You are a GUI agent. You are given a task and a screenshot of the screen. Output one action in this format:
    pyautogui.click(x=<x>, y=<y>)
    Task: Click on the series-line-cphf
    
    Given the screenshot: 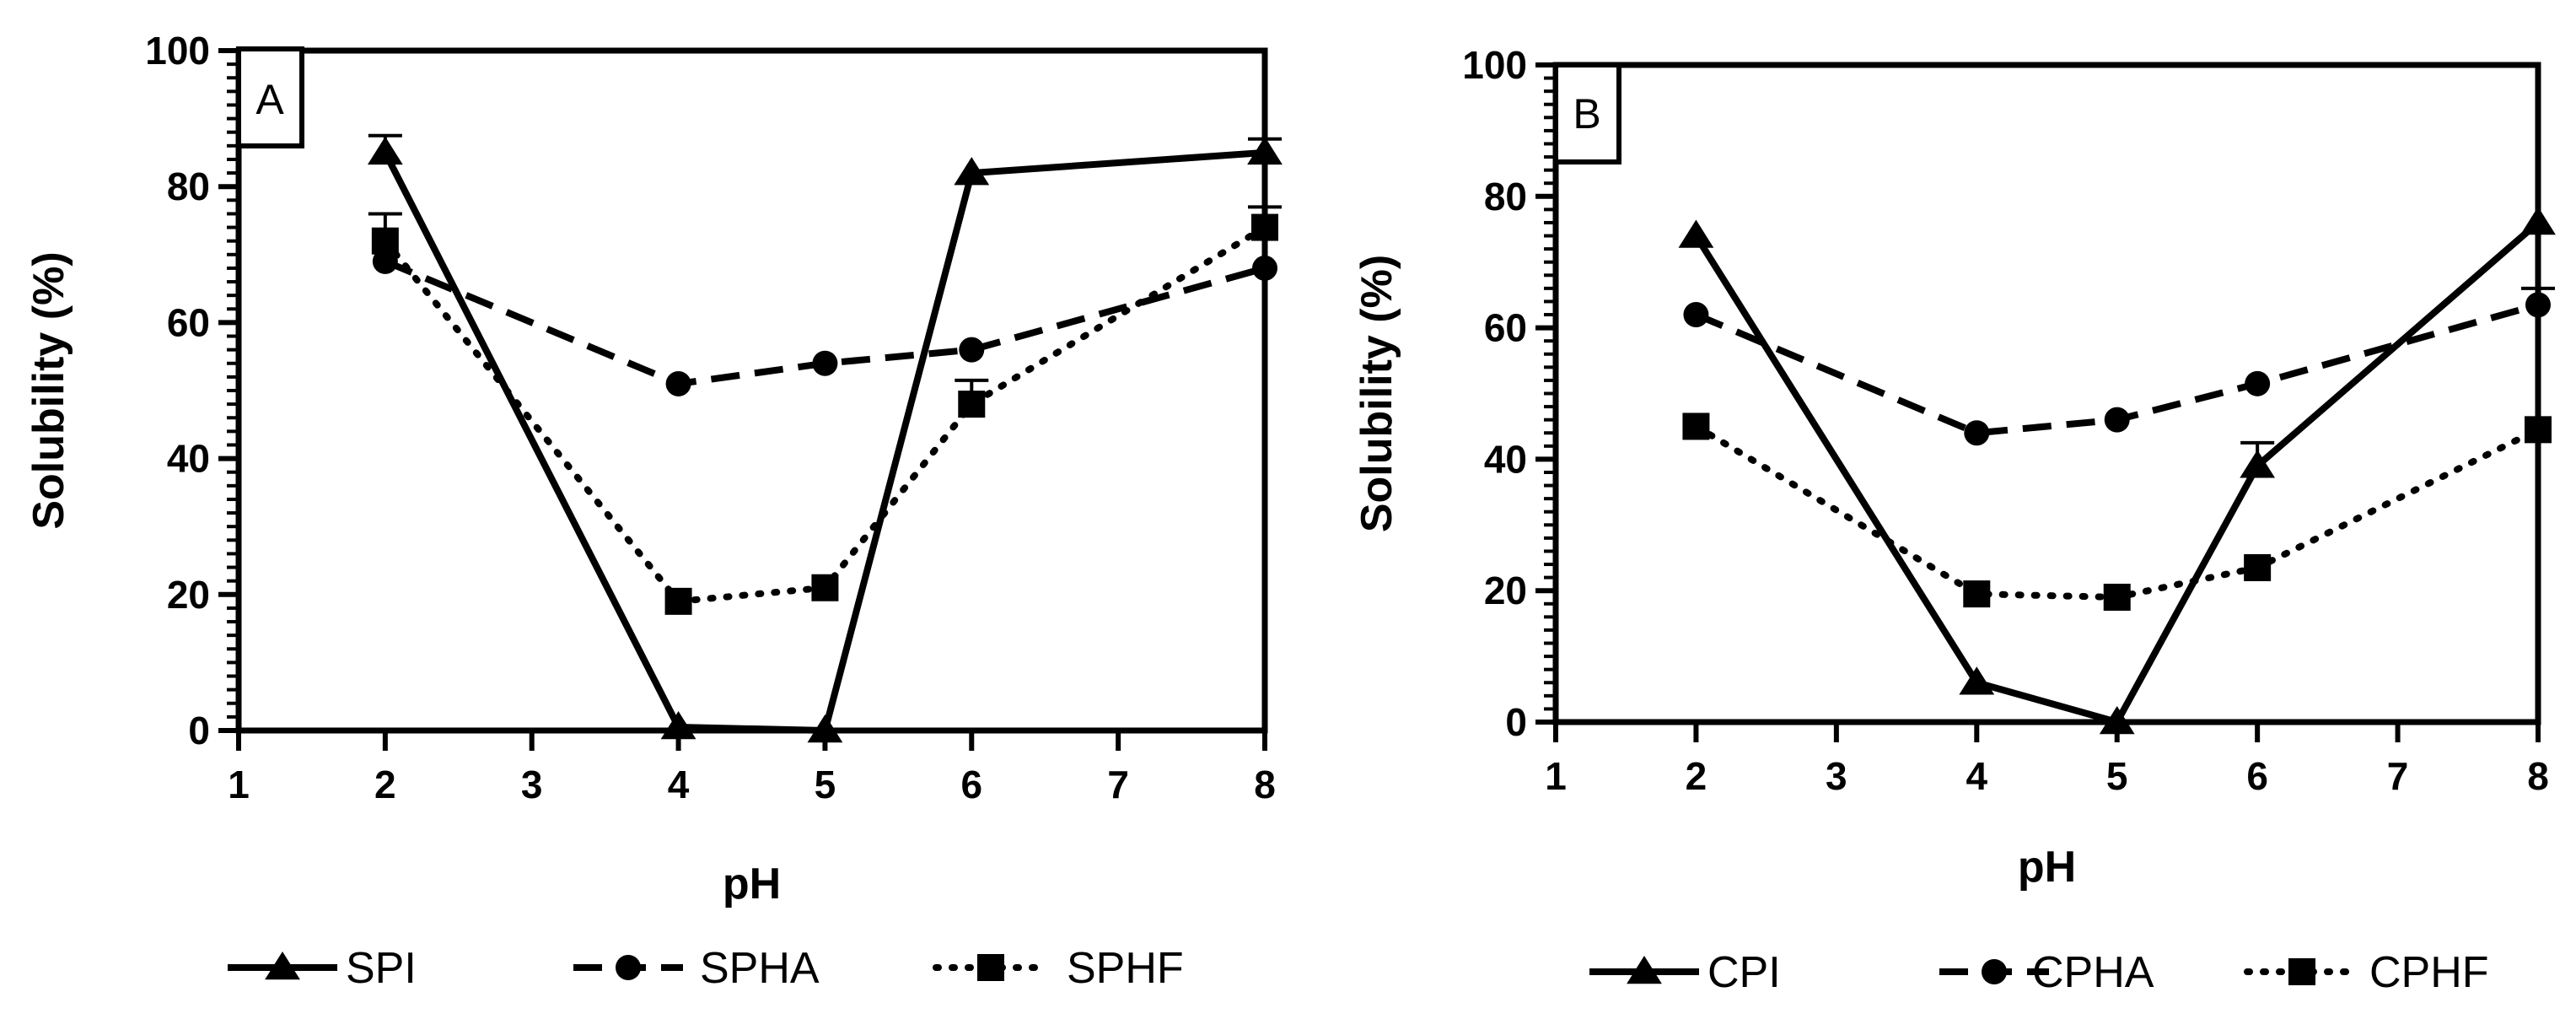 What is the action you would take?
    pyautogui.click(x=2116, y=512)
    